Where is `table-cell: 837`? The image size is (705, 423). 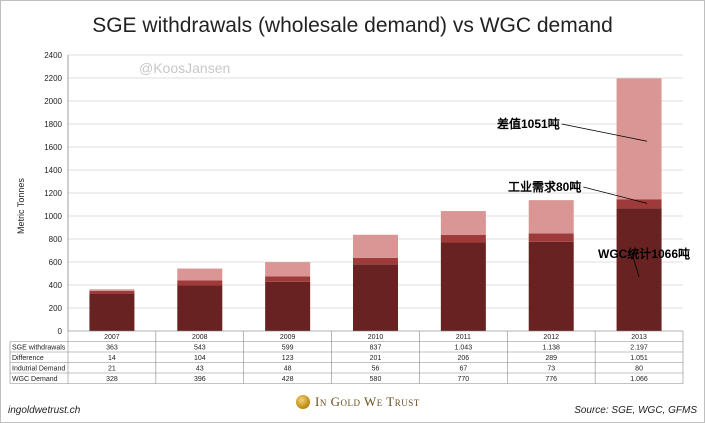 table-cell: 837 is located at coordinates (376, 348).